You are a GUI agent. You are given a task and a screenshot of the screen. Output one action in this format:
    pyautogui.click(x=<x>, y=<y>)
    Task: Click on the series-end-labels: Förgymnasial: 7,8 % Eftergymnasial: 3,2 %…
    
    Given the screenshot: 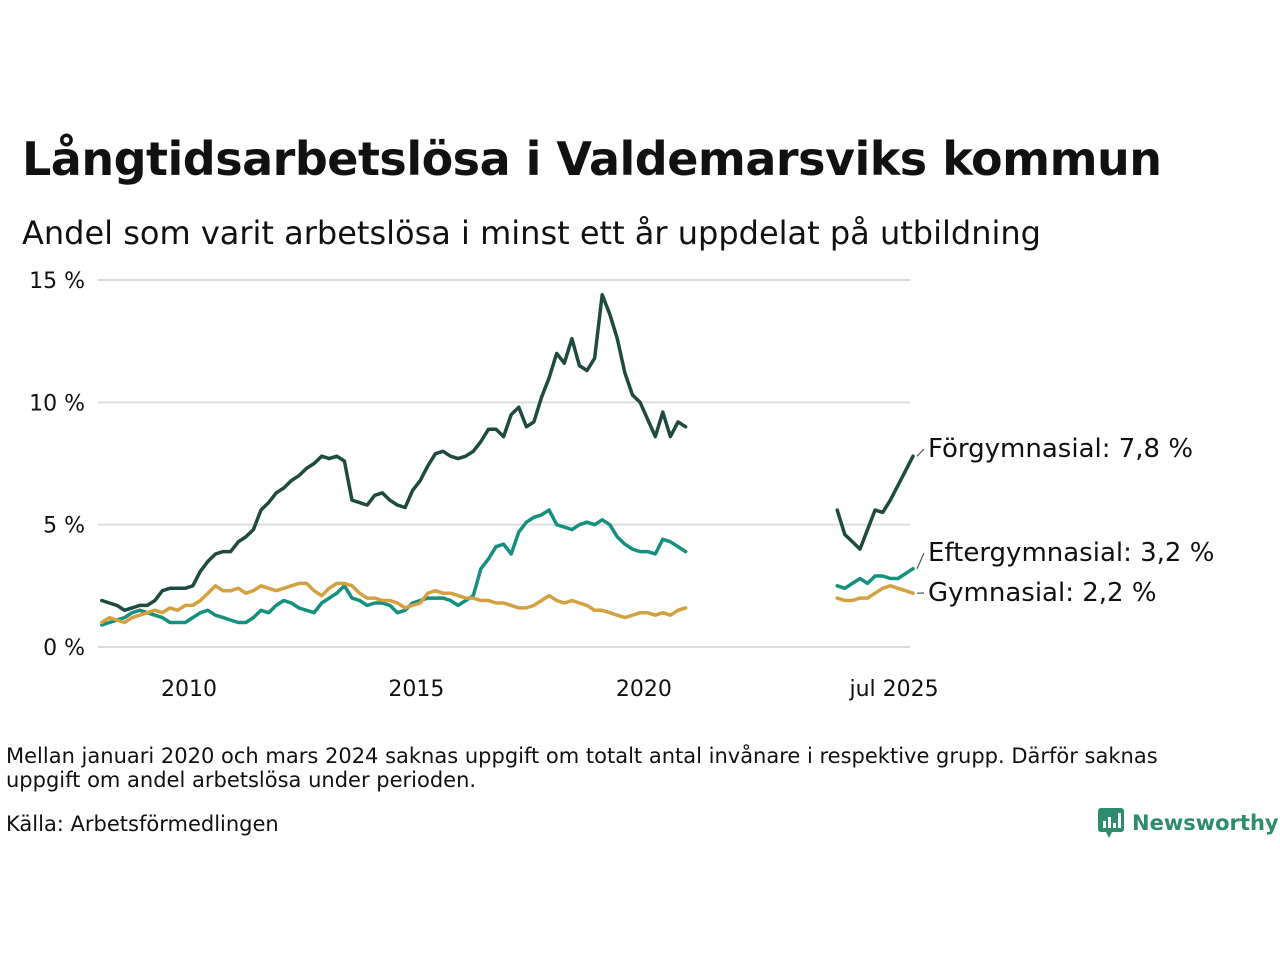 What is the action you would take?
    pyautogui.click(x=1065, y=521)
    